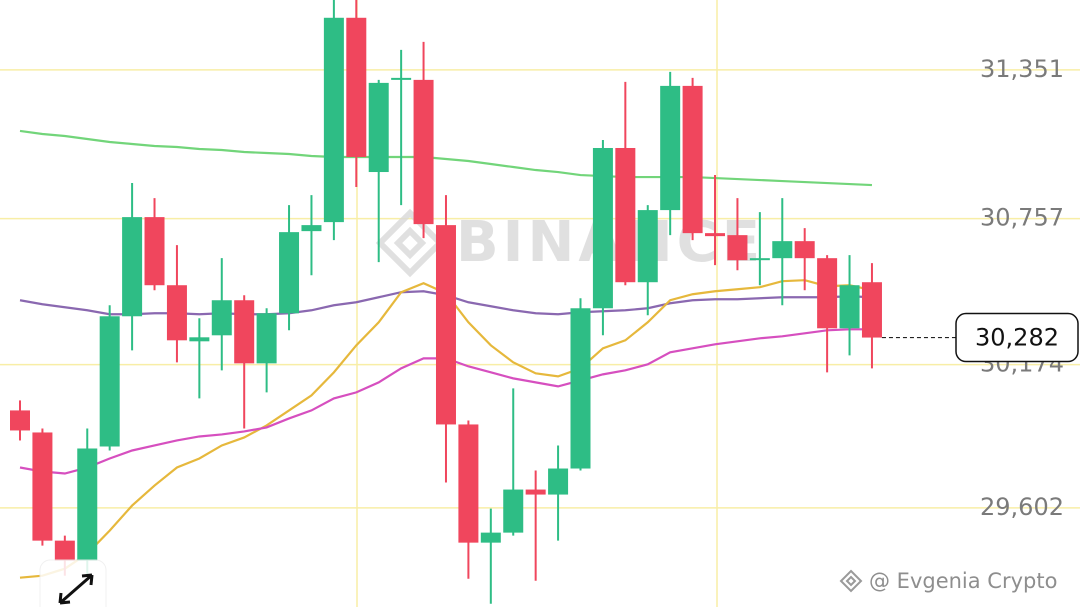 This screenshot has width=1080, height=607. What do you see at coordinates (1022, 69) in the screenshot?
I see `y-tick-label: 31,351` at bounding box center [1022, 69].